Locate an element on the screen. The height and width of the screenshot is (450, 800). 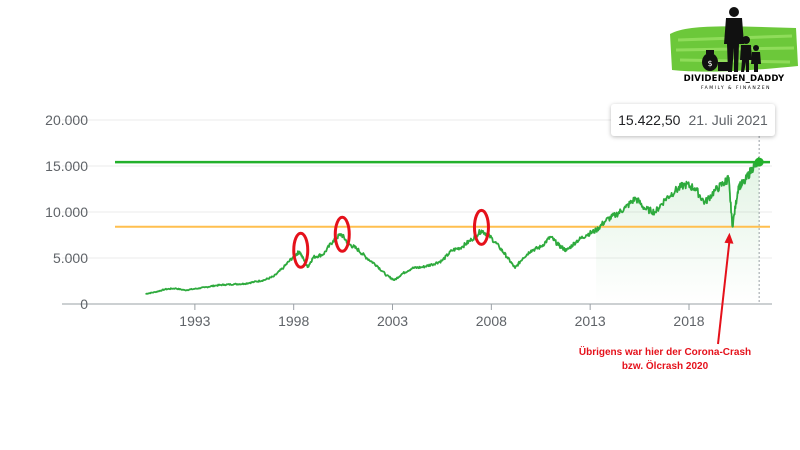
dividenden-daddy-logo: $ is located at coordinates (734, 39).